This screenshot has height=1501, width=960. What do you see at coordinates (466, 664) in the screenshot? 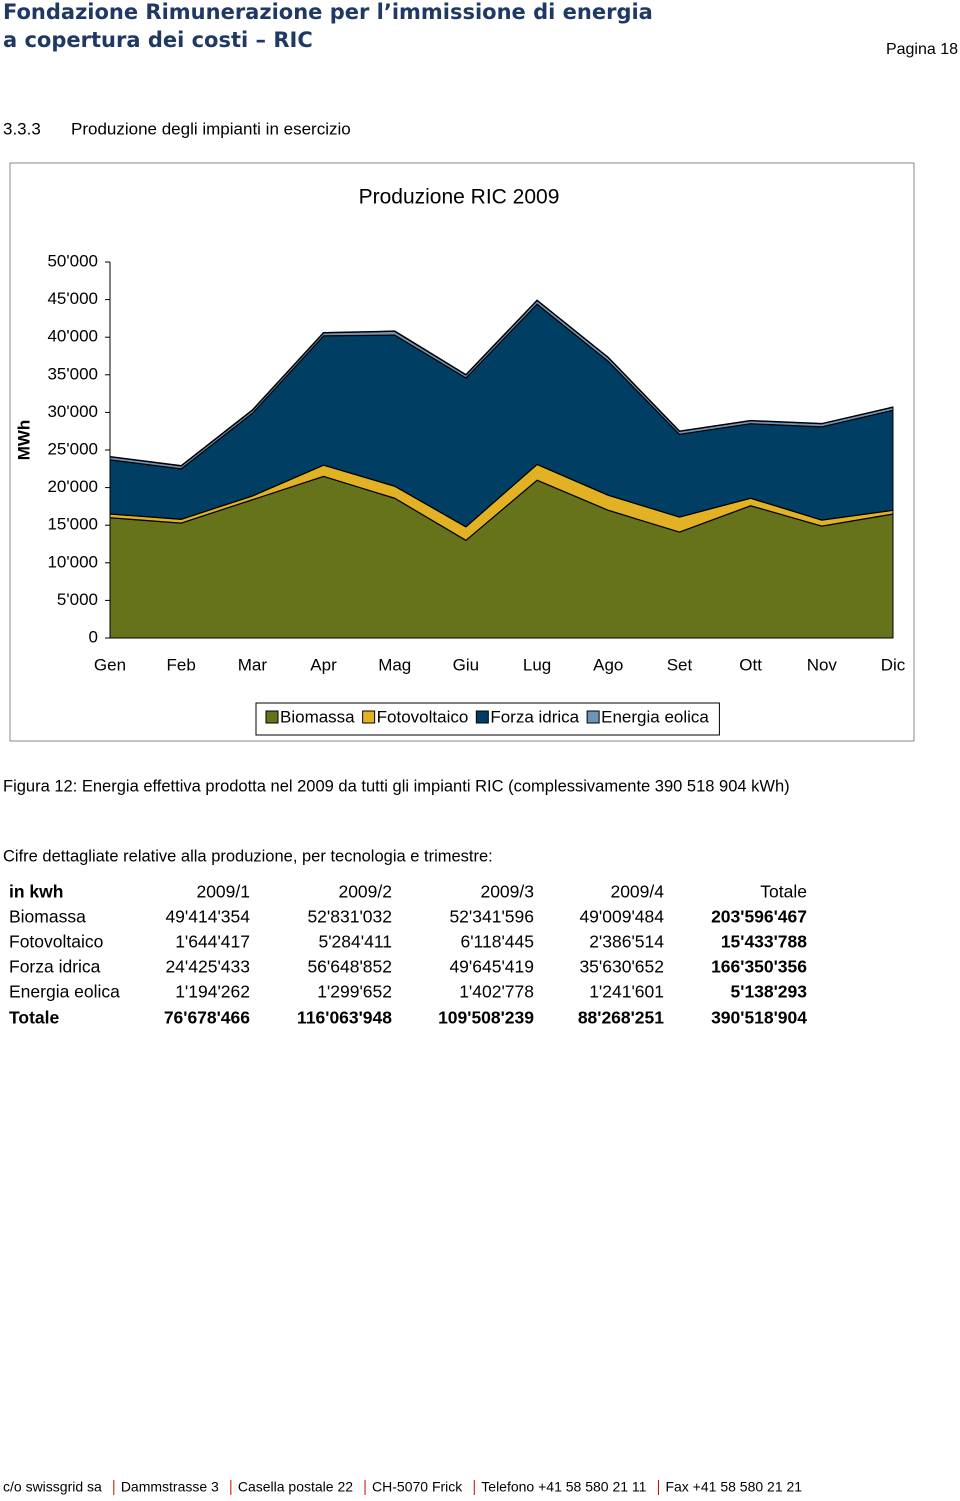
I see `x-tick-label: Giu` at bounding box center [466, 664].